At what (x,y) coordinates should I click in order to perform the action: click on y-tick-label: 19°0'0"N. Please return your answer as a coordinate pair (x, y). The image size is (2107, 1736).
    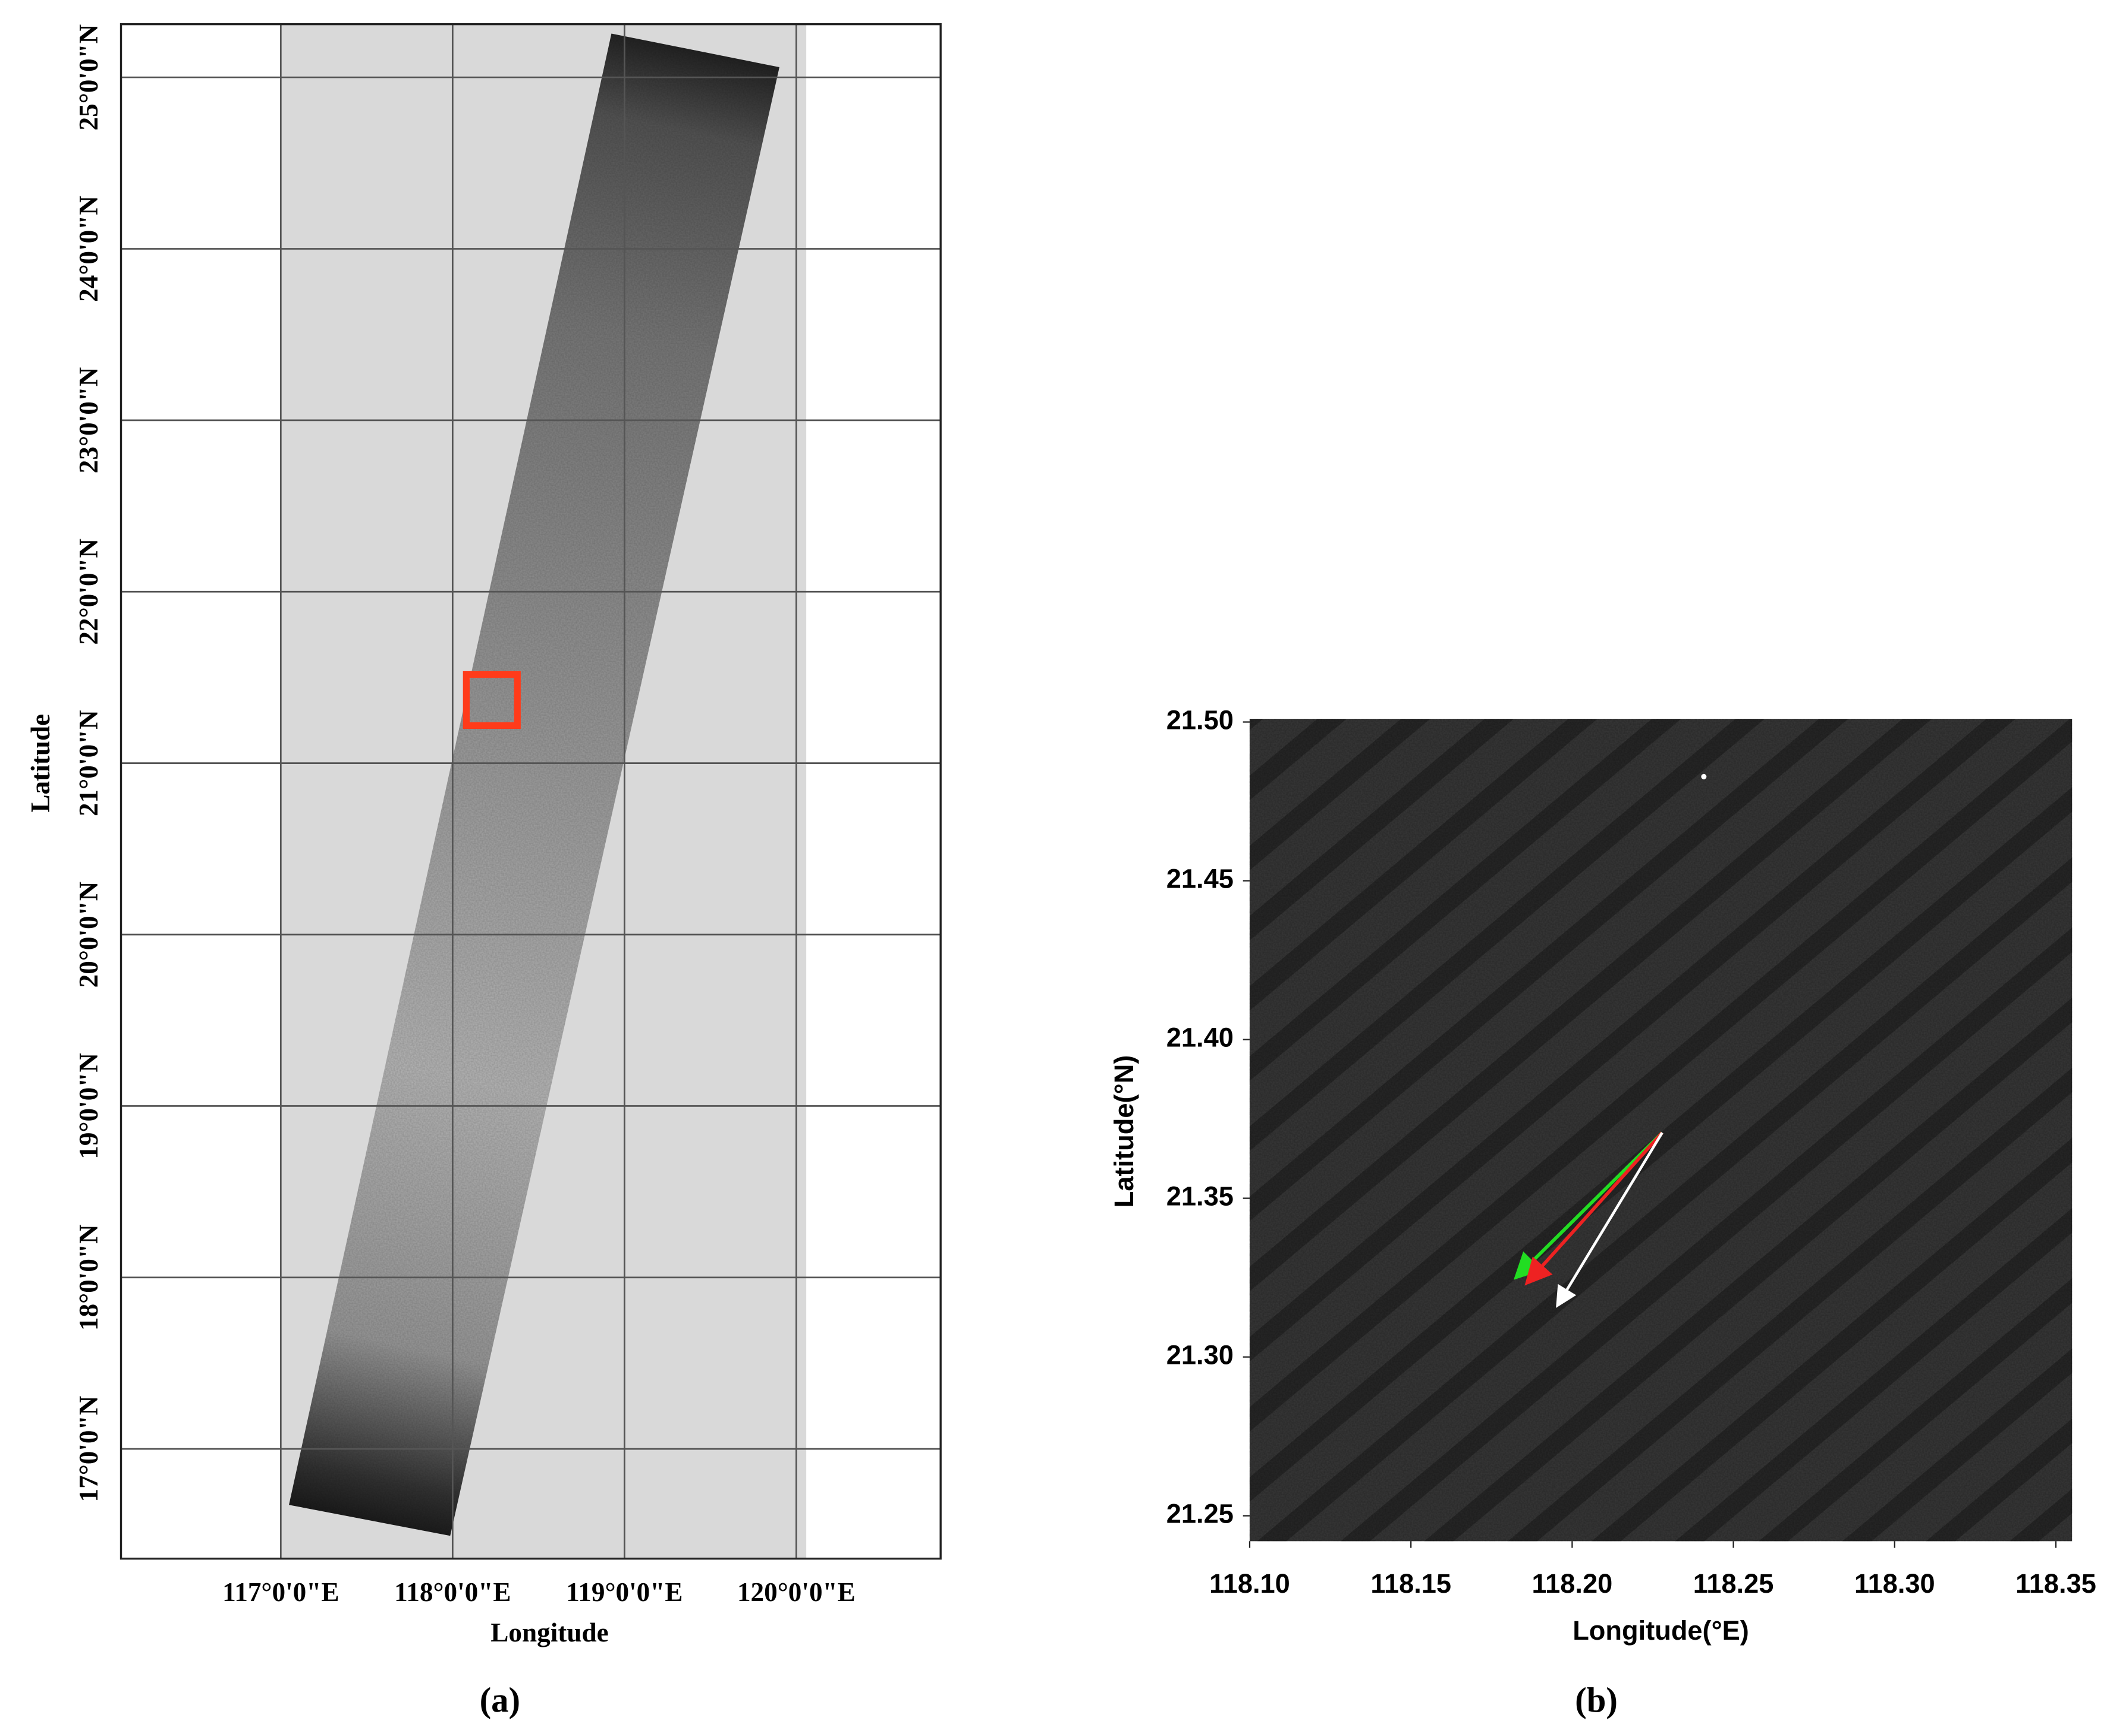
    Looking at the image, I should click on (88, 1106).